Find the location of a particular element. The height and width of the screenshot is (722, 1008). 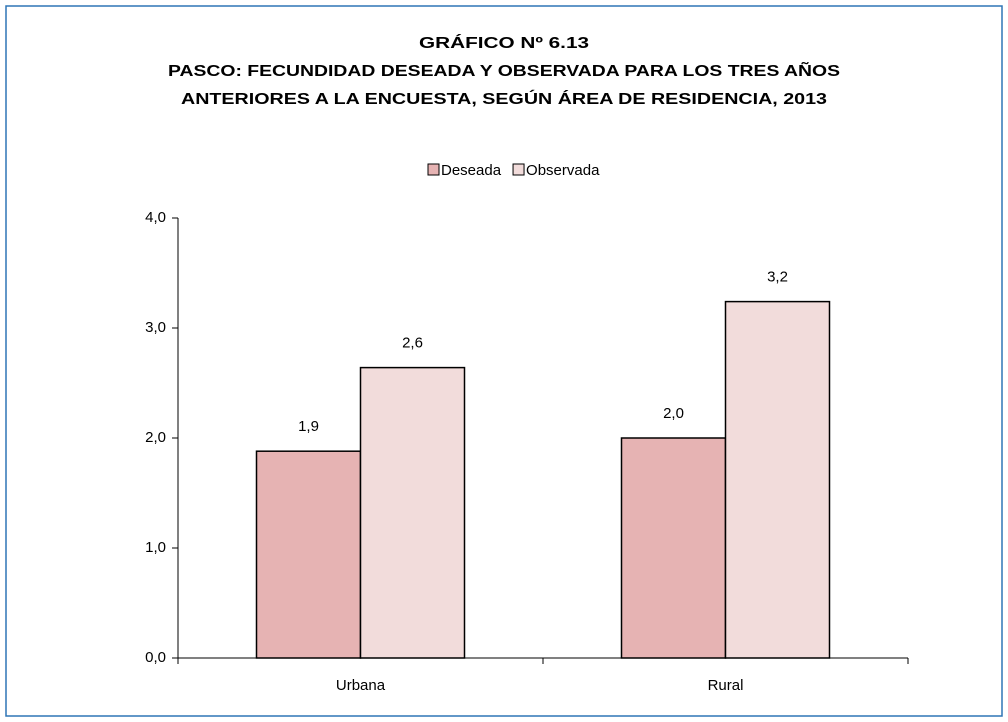

chart-title: GRÁFICO Nº 6.13 is located at coordinates (504, 42).